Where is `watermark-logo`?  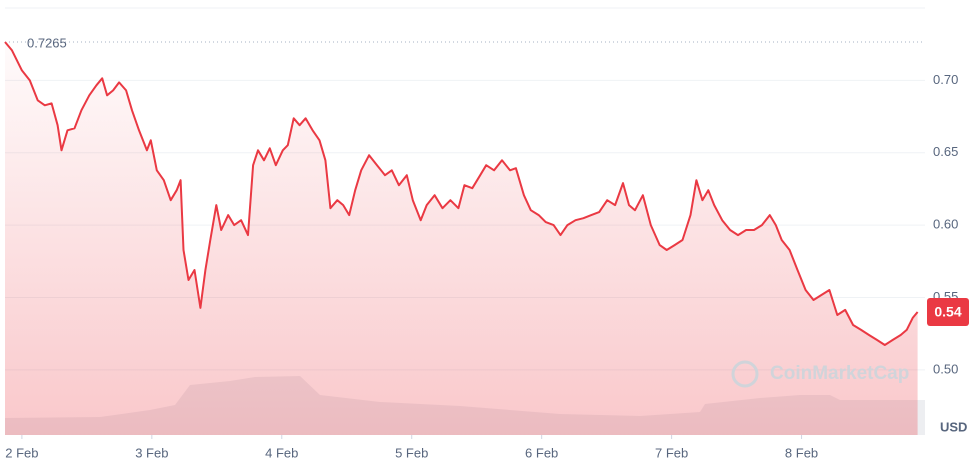 watermark-logo is located at coordinates (745, 374).